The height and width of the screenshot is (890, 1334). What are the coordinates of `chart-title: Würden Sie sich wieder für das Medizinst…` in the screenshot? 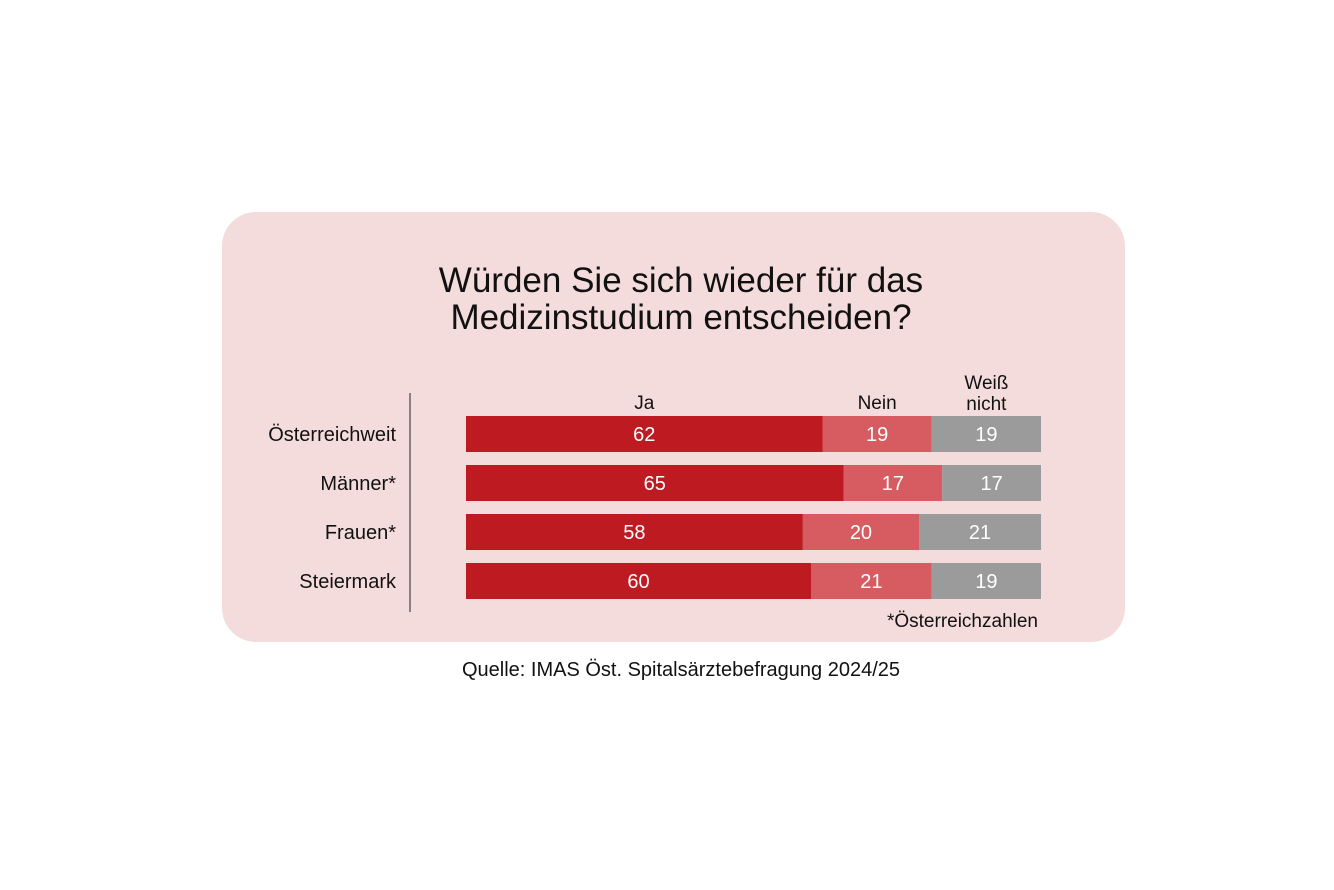 It's located at (681, 299).